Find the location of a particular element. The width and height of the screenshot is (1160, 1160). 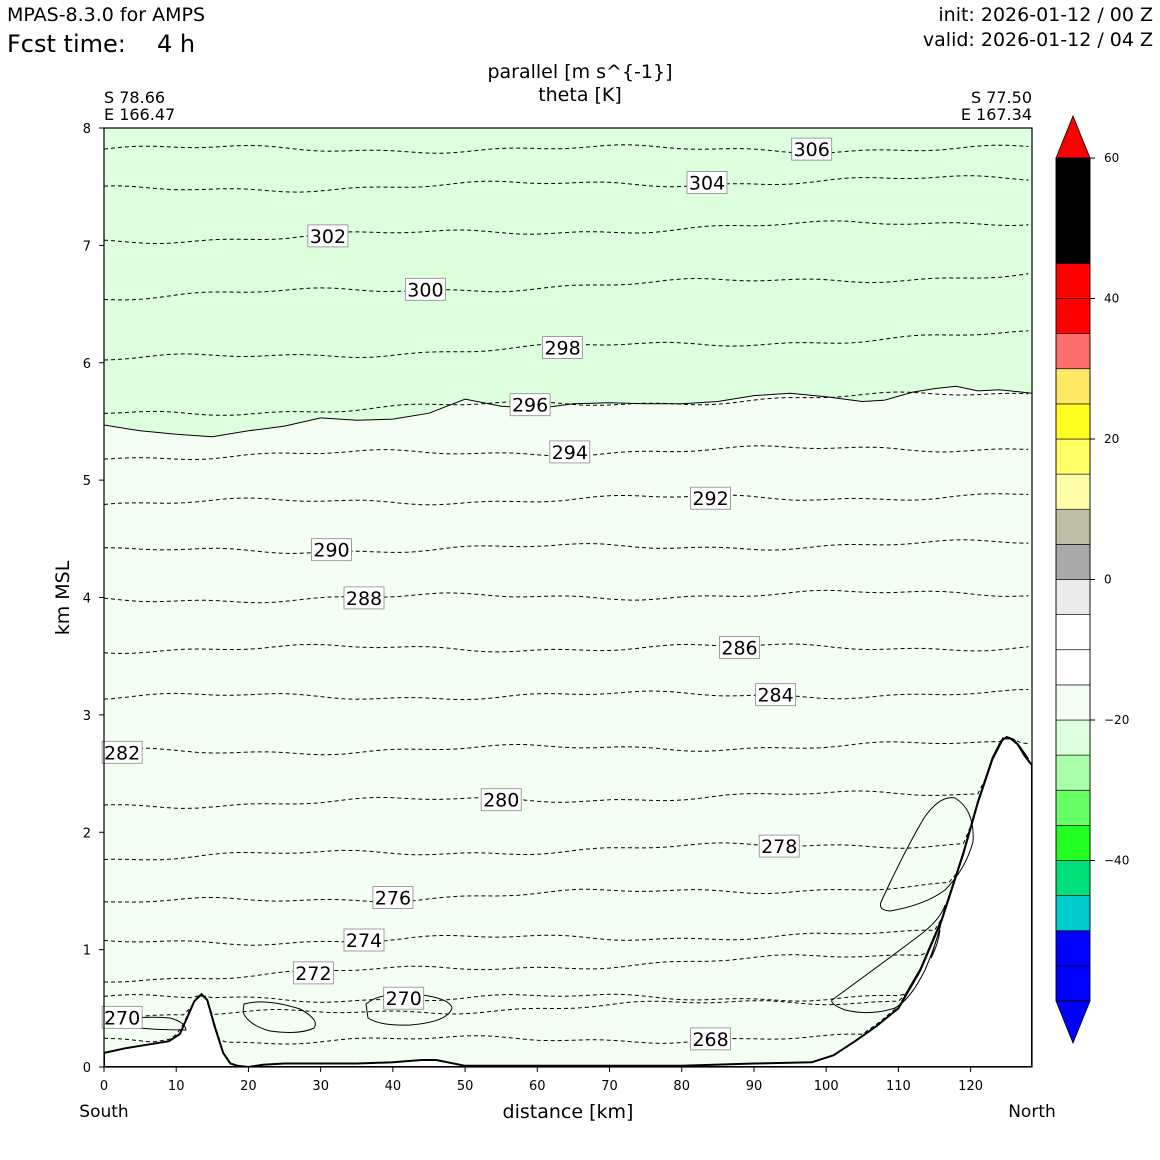

colorbar-extend-max is located at coordinates (1073, 136).